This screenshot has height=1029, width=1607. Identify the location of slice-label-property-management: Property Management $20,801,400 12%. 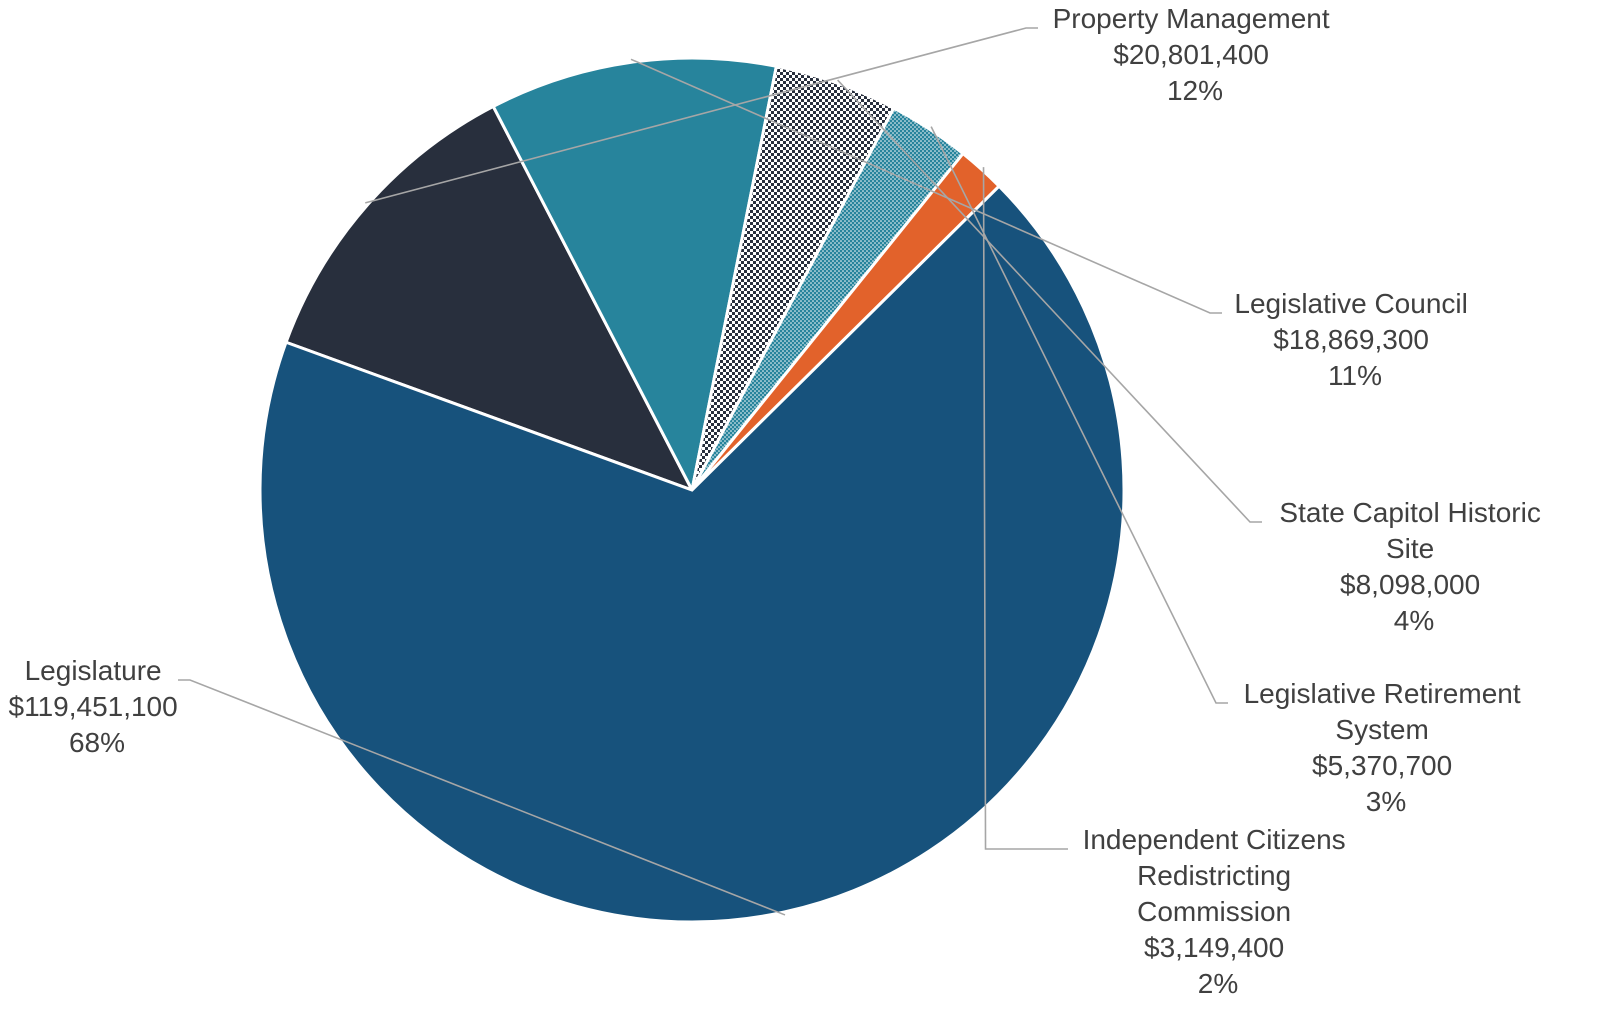
(1195, 54).